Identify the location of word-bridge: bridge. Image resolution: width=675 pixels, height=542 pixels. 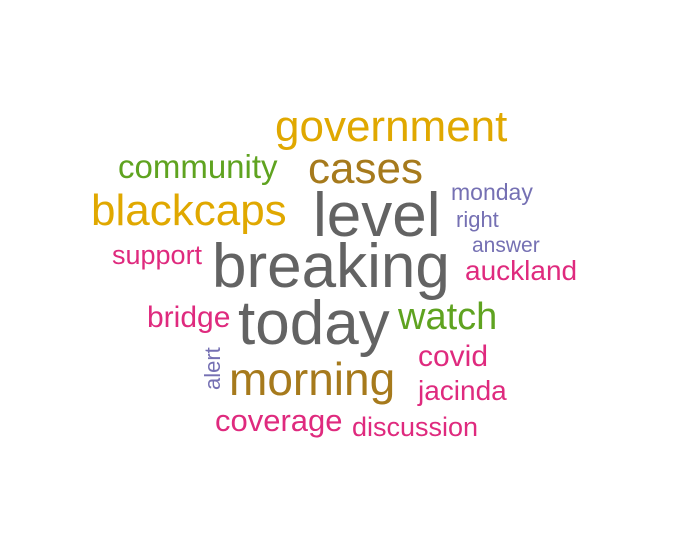
(189, 317).